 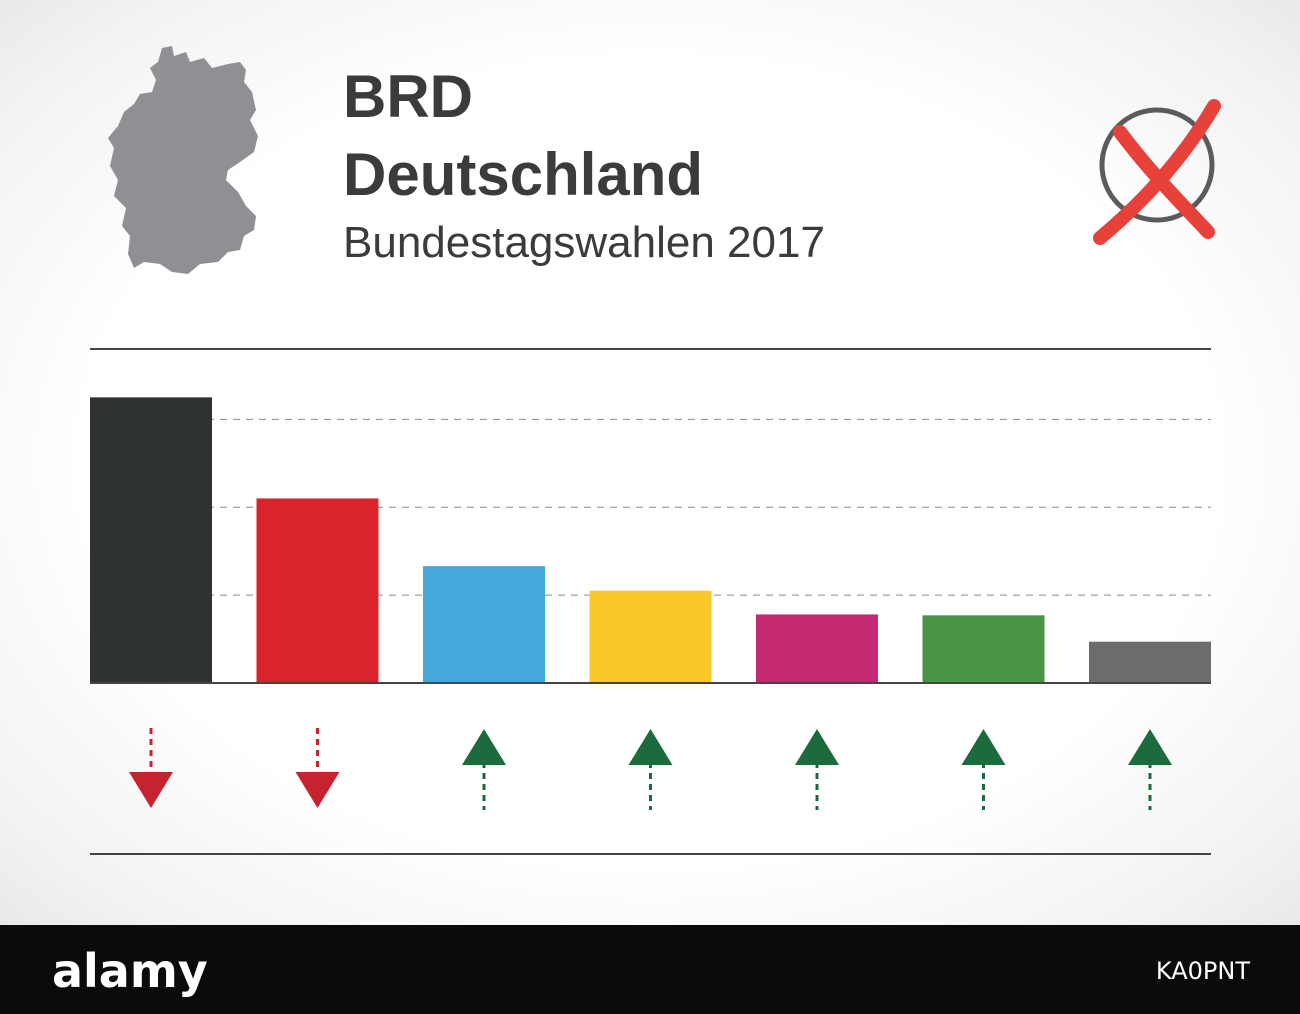 What do you see at coordinates (130, 971) in the screenshot?
I see `brand-logo: alamy` at bounding box center [130, 971].